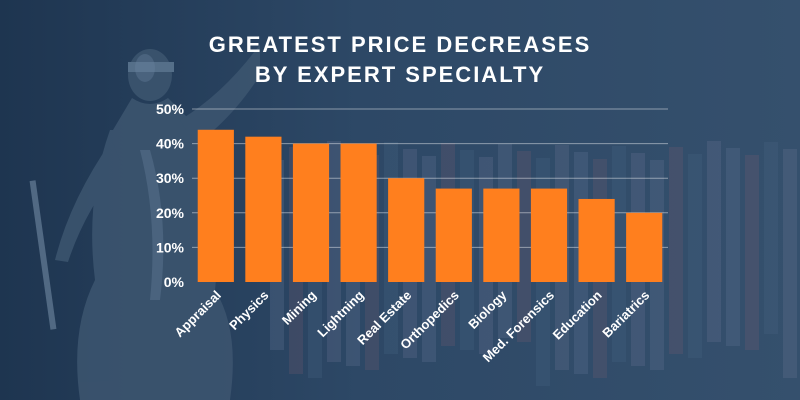  What do you see at coordinates (174, 282) in the screenshot?
I see `y-tick-label: 0%` at bounding box center [174, 282].